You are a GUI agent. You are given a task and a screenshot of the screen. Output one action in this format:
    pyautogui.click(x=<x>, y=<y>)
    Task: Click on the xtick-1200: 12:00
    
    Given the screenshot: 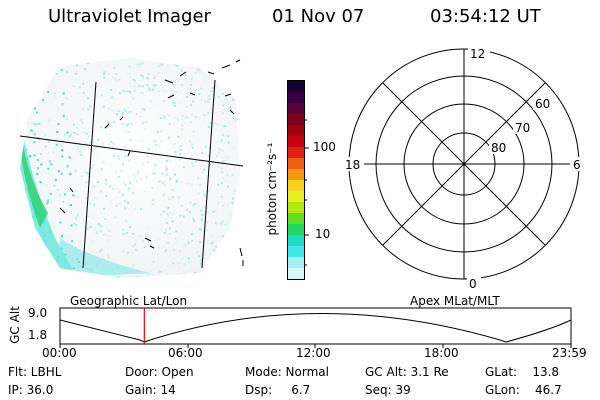 What is the action you would take?
    pyautogui.click(x=313, y=353)
    